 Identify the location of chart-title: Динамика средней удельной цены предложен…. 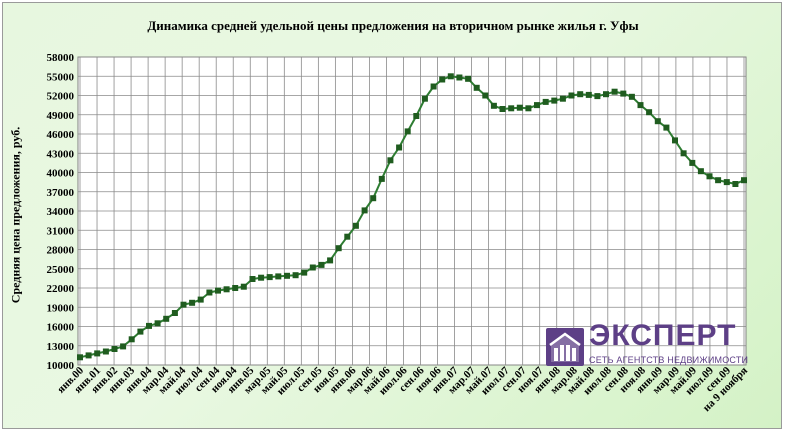
(393, 25).